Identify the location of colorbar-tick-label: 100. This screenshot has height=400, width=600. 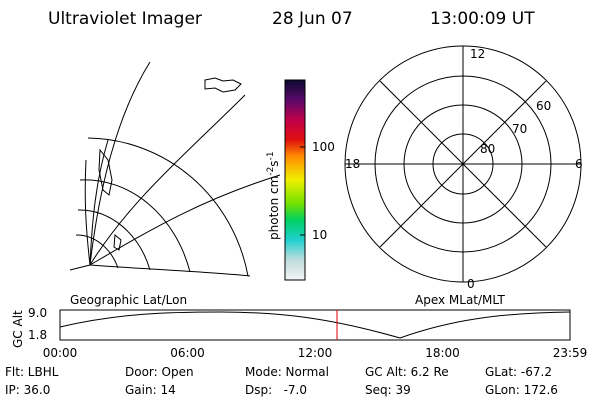
(323, 147).